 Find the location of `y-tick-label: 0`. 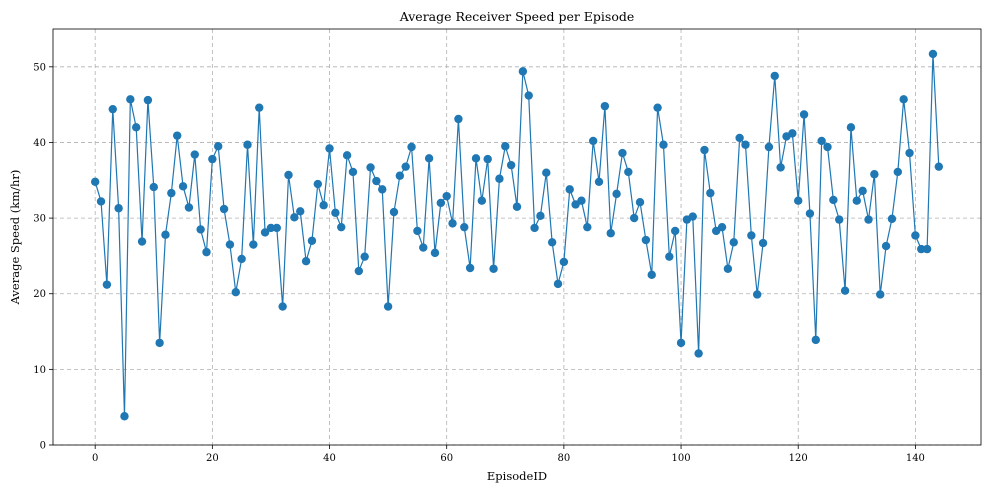

y-tick-label: 0 is located at coordinates (43, 446).